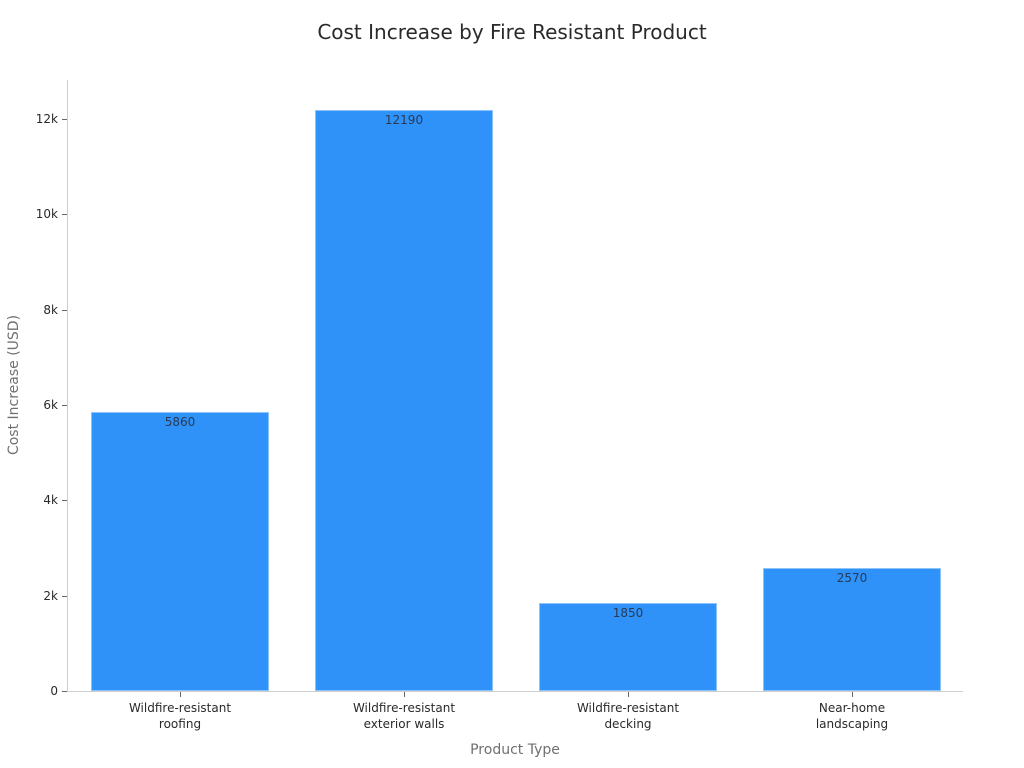 Image resolution: width=1024 pixels, height=768 pixels. What do you see at coordinates (33, 217) in the screenshot?
I see `y-tick: 10k` at bounding box center [33, 217].